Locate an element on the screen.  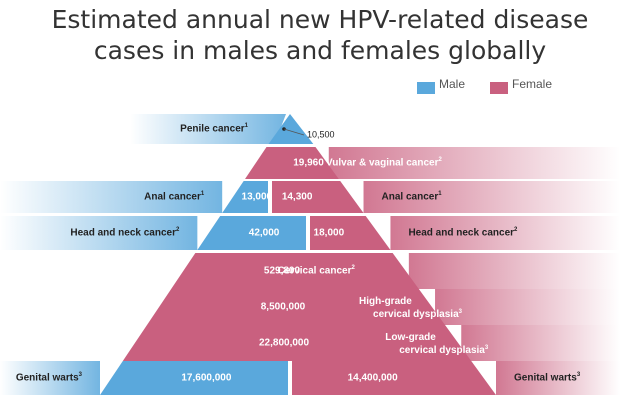
row-8-male-label: Genital warts3 is located at coordinates (49, 378).